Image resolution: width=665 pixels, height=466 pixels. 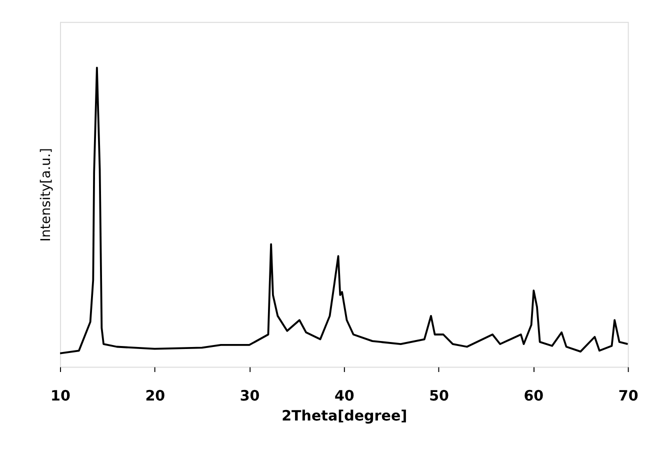 I want to click on x-tick-label: 60, so click(x=534, y=396).